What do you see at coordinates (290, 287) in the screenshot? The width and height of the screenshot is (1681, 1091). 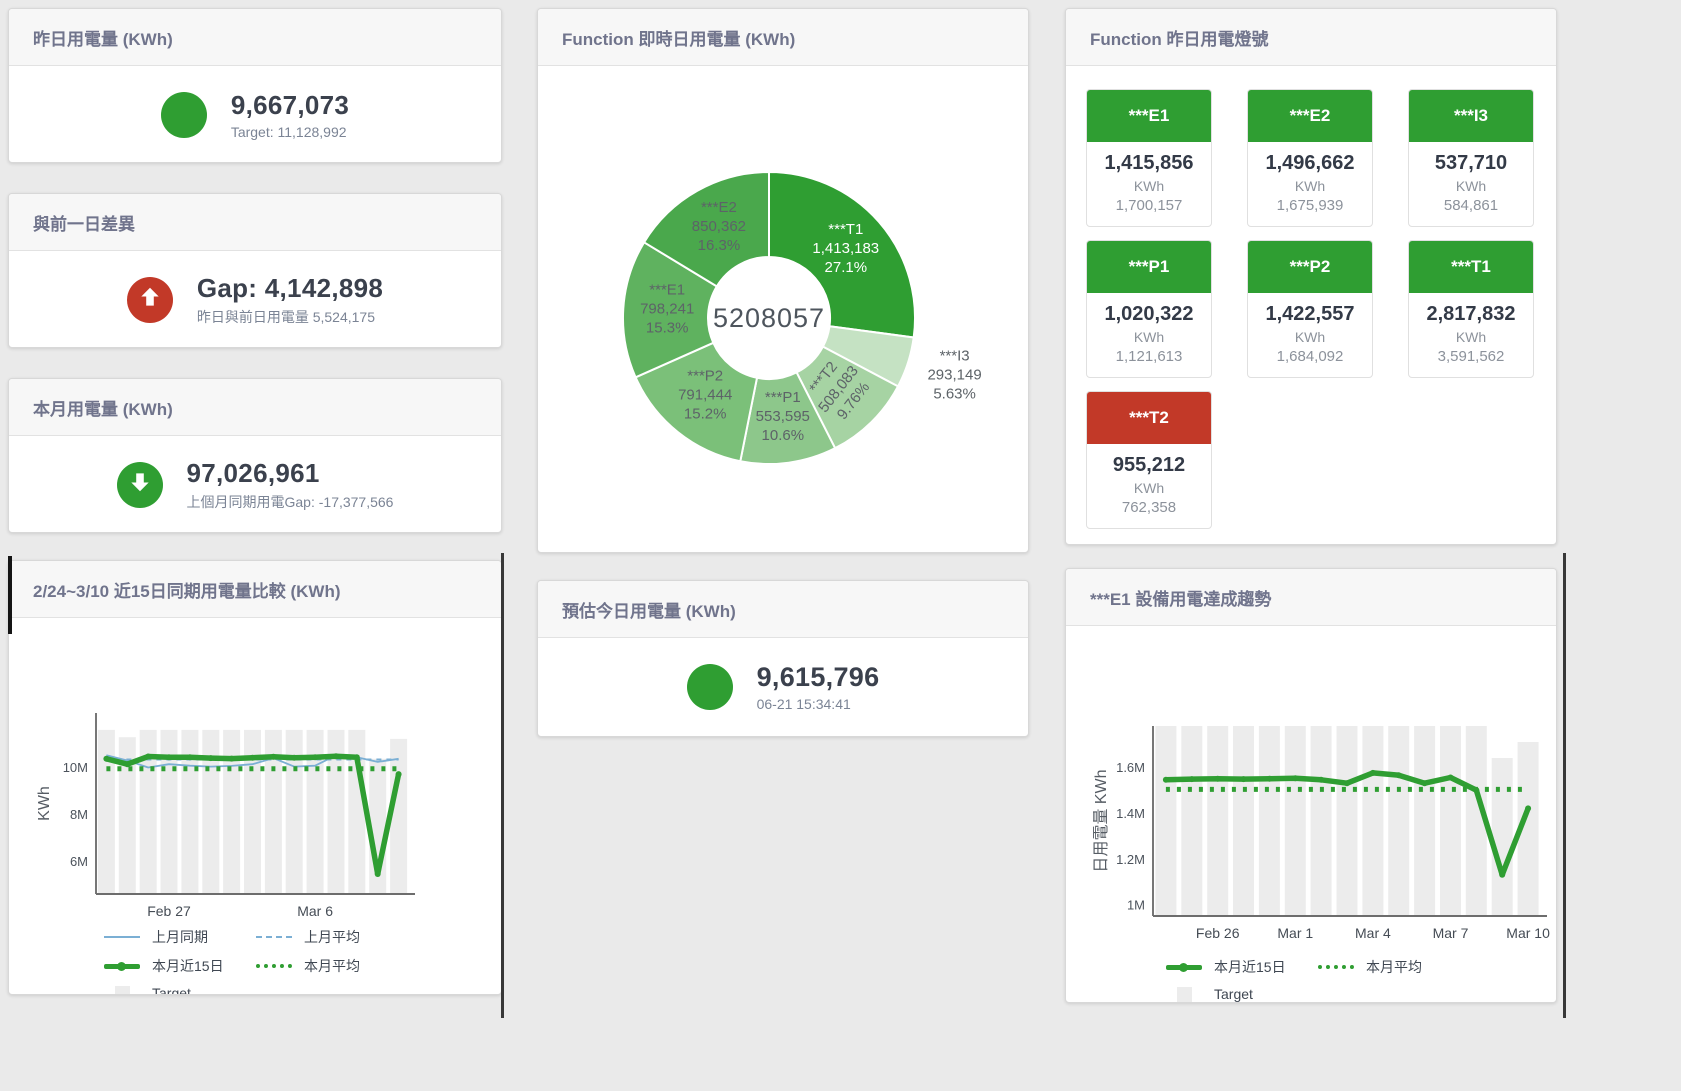 I see `gap-value: Gap: 4,142,898` at bounding box center [290, 287].